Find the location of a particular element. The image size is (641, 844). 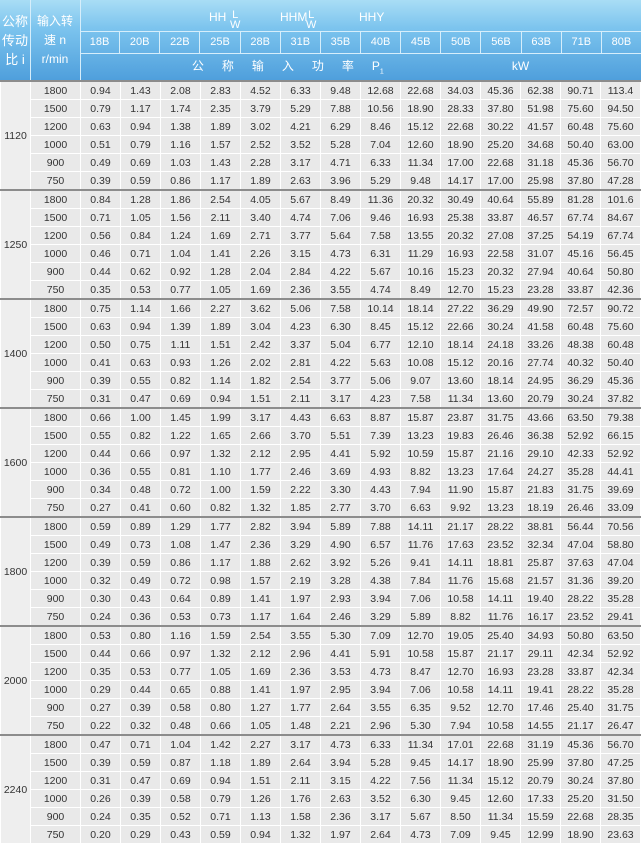

power-cell: 11.34 is located at coordinates (460, 399).